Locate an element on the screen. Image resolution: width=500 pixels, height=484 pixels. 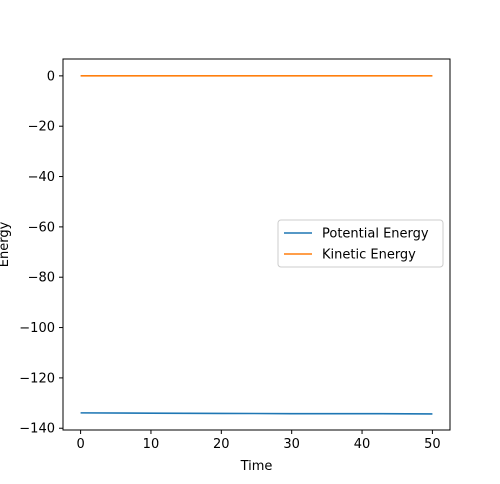
y-axis-label: Energy is located at coordinates (6, 244).